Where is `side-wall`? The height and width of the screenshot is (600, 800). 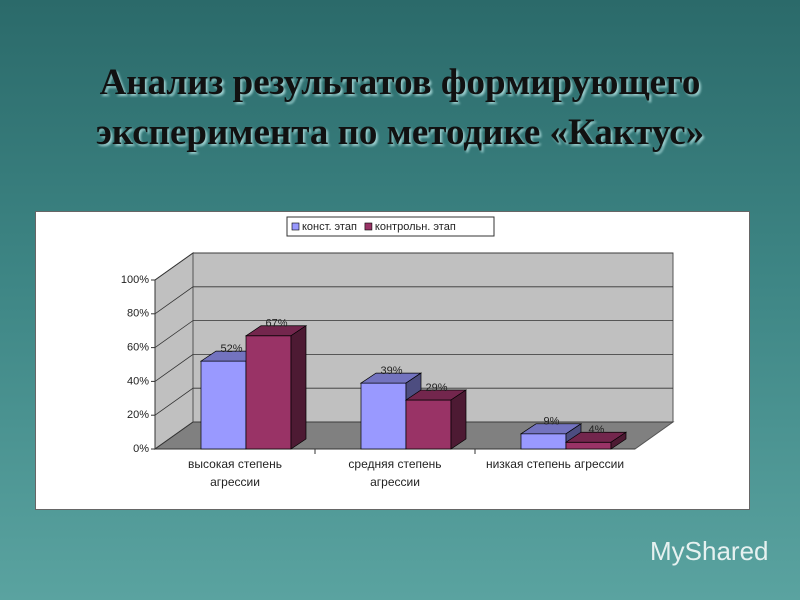 side-wall is located at coordinates (174, 351).